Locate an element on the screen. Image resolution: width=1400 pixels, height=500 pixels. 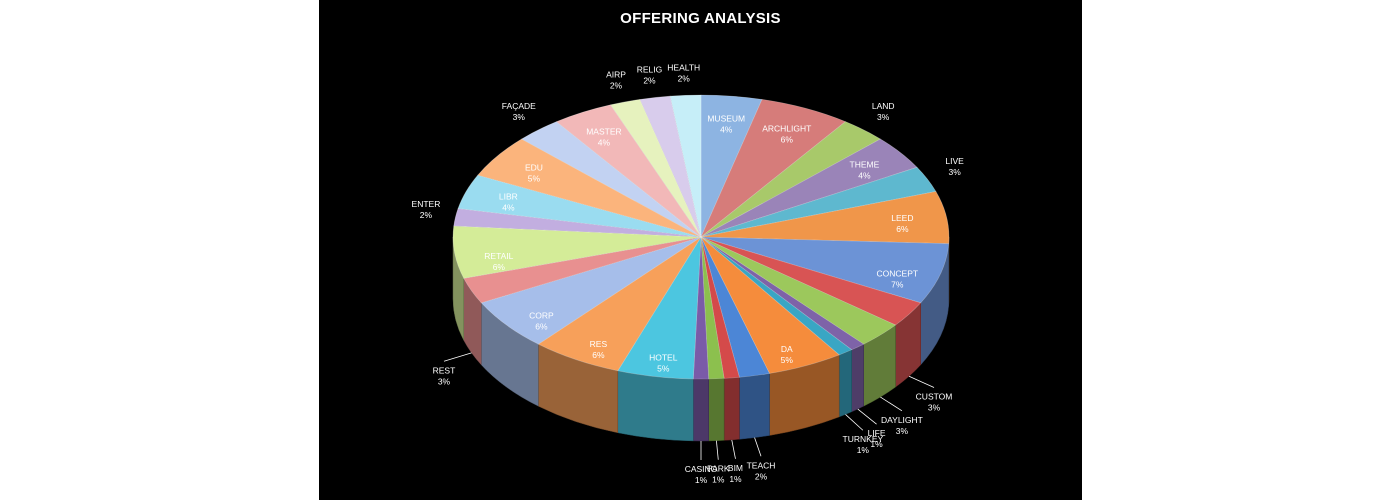
pie-slice-bim is located at coordinates (720, 307).